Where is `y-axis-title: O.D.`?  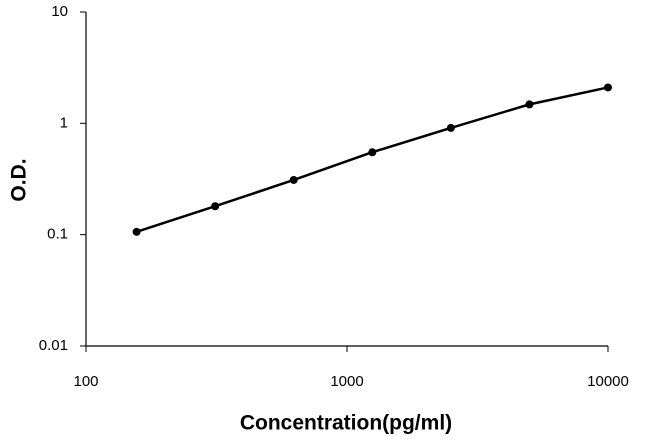 y-axis-title: O.D. is located at coordinates (19, 179).